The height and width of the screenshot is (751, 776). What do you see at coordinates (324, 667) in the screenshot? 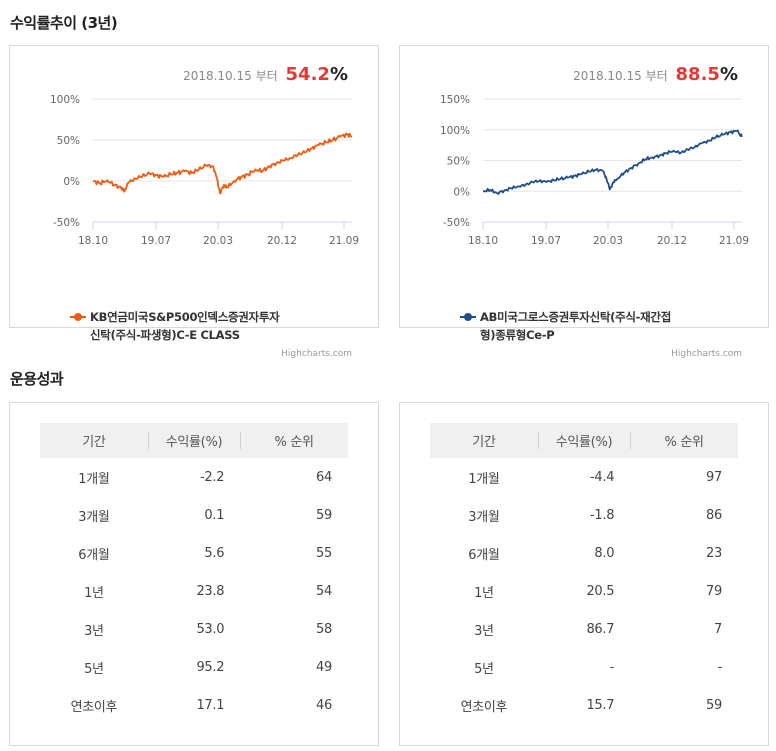
I see `rank-cell: 49` at bounding box center [324, 667].